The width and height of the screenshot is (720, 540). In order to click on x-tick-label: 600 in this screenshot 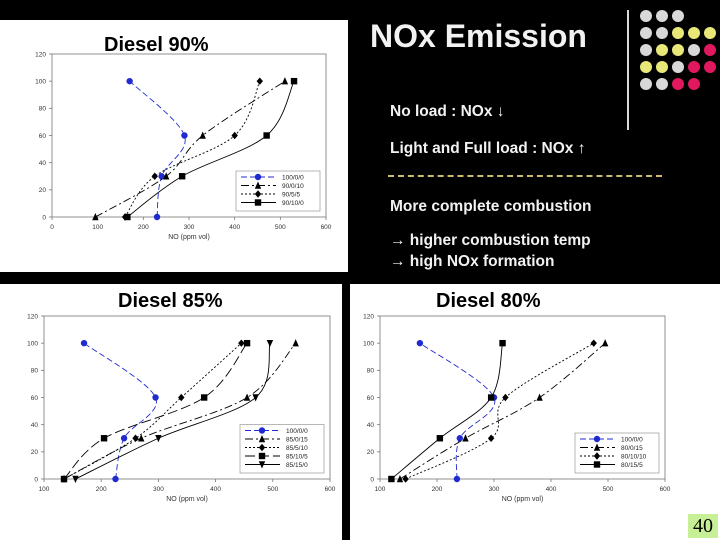, I will do `click(665, 489)`.